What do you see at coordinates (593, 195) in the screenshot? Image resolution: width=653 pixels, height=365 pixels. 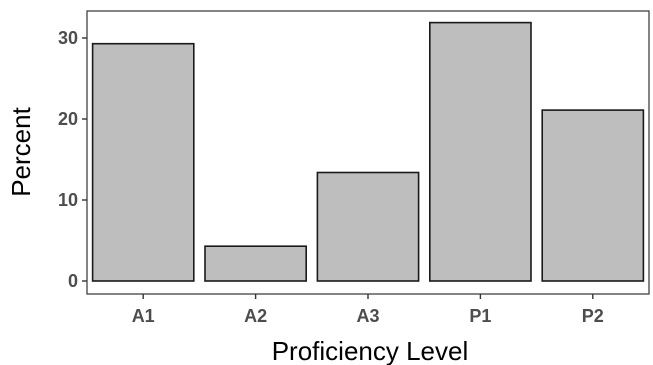 I see `bar-p2` at bounding box center [593, 195].